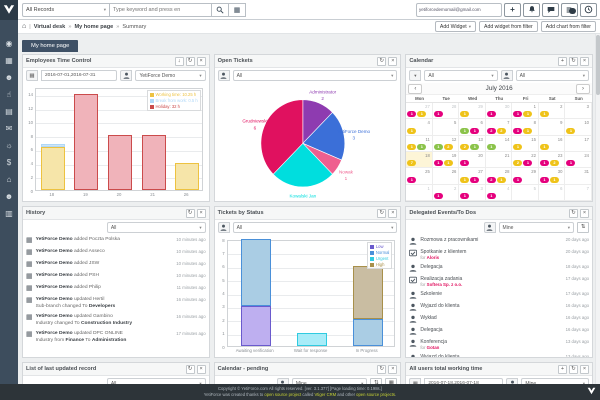 The height and width of the screenshot is (400, 600). What do you see at coordinates (315, 227) in the screenshot?
I see `tickets-filter-select: All ▾` at bounding box center [315, 227].